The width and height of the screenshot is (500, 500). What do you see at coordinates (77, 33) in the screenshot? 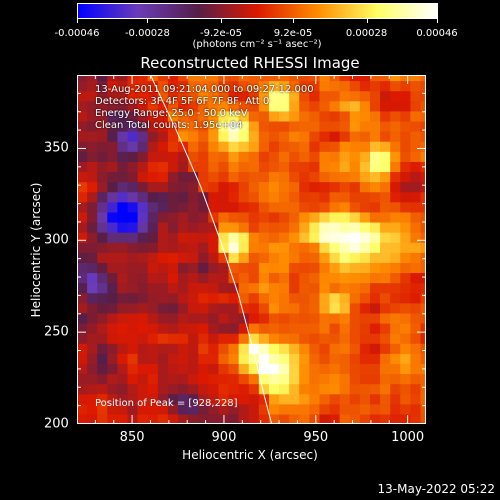
I see `colorbar-tick-label: -0.00046` at bounding box center [77, 33].